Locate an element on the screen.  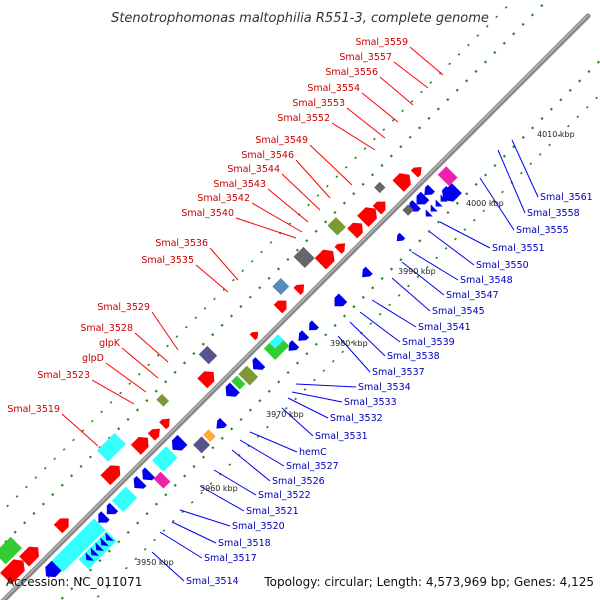
position-label: 3970 kbp is located at coordinates (285, 414).